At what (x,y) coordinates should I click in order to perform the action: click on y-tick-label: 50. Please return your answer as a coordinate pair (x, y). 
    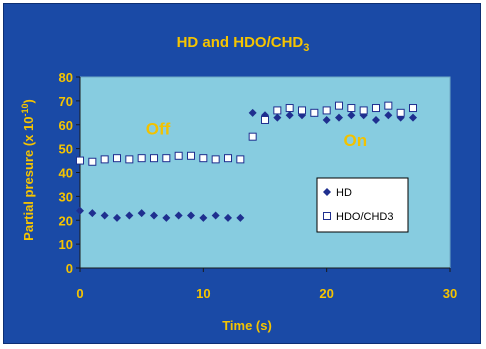
    Looking at the image, I should click on (66, 149).